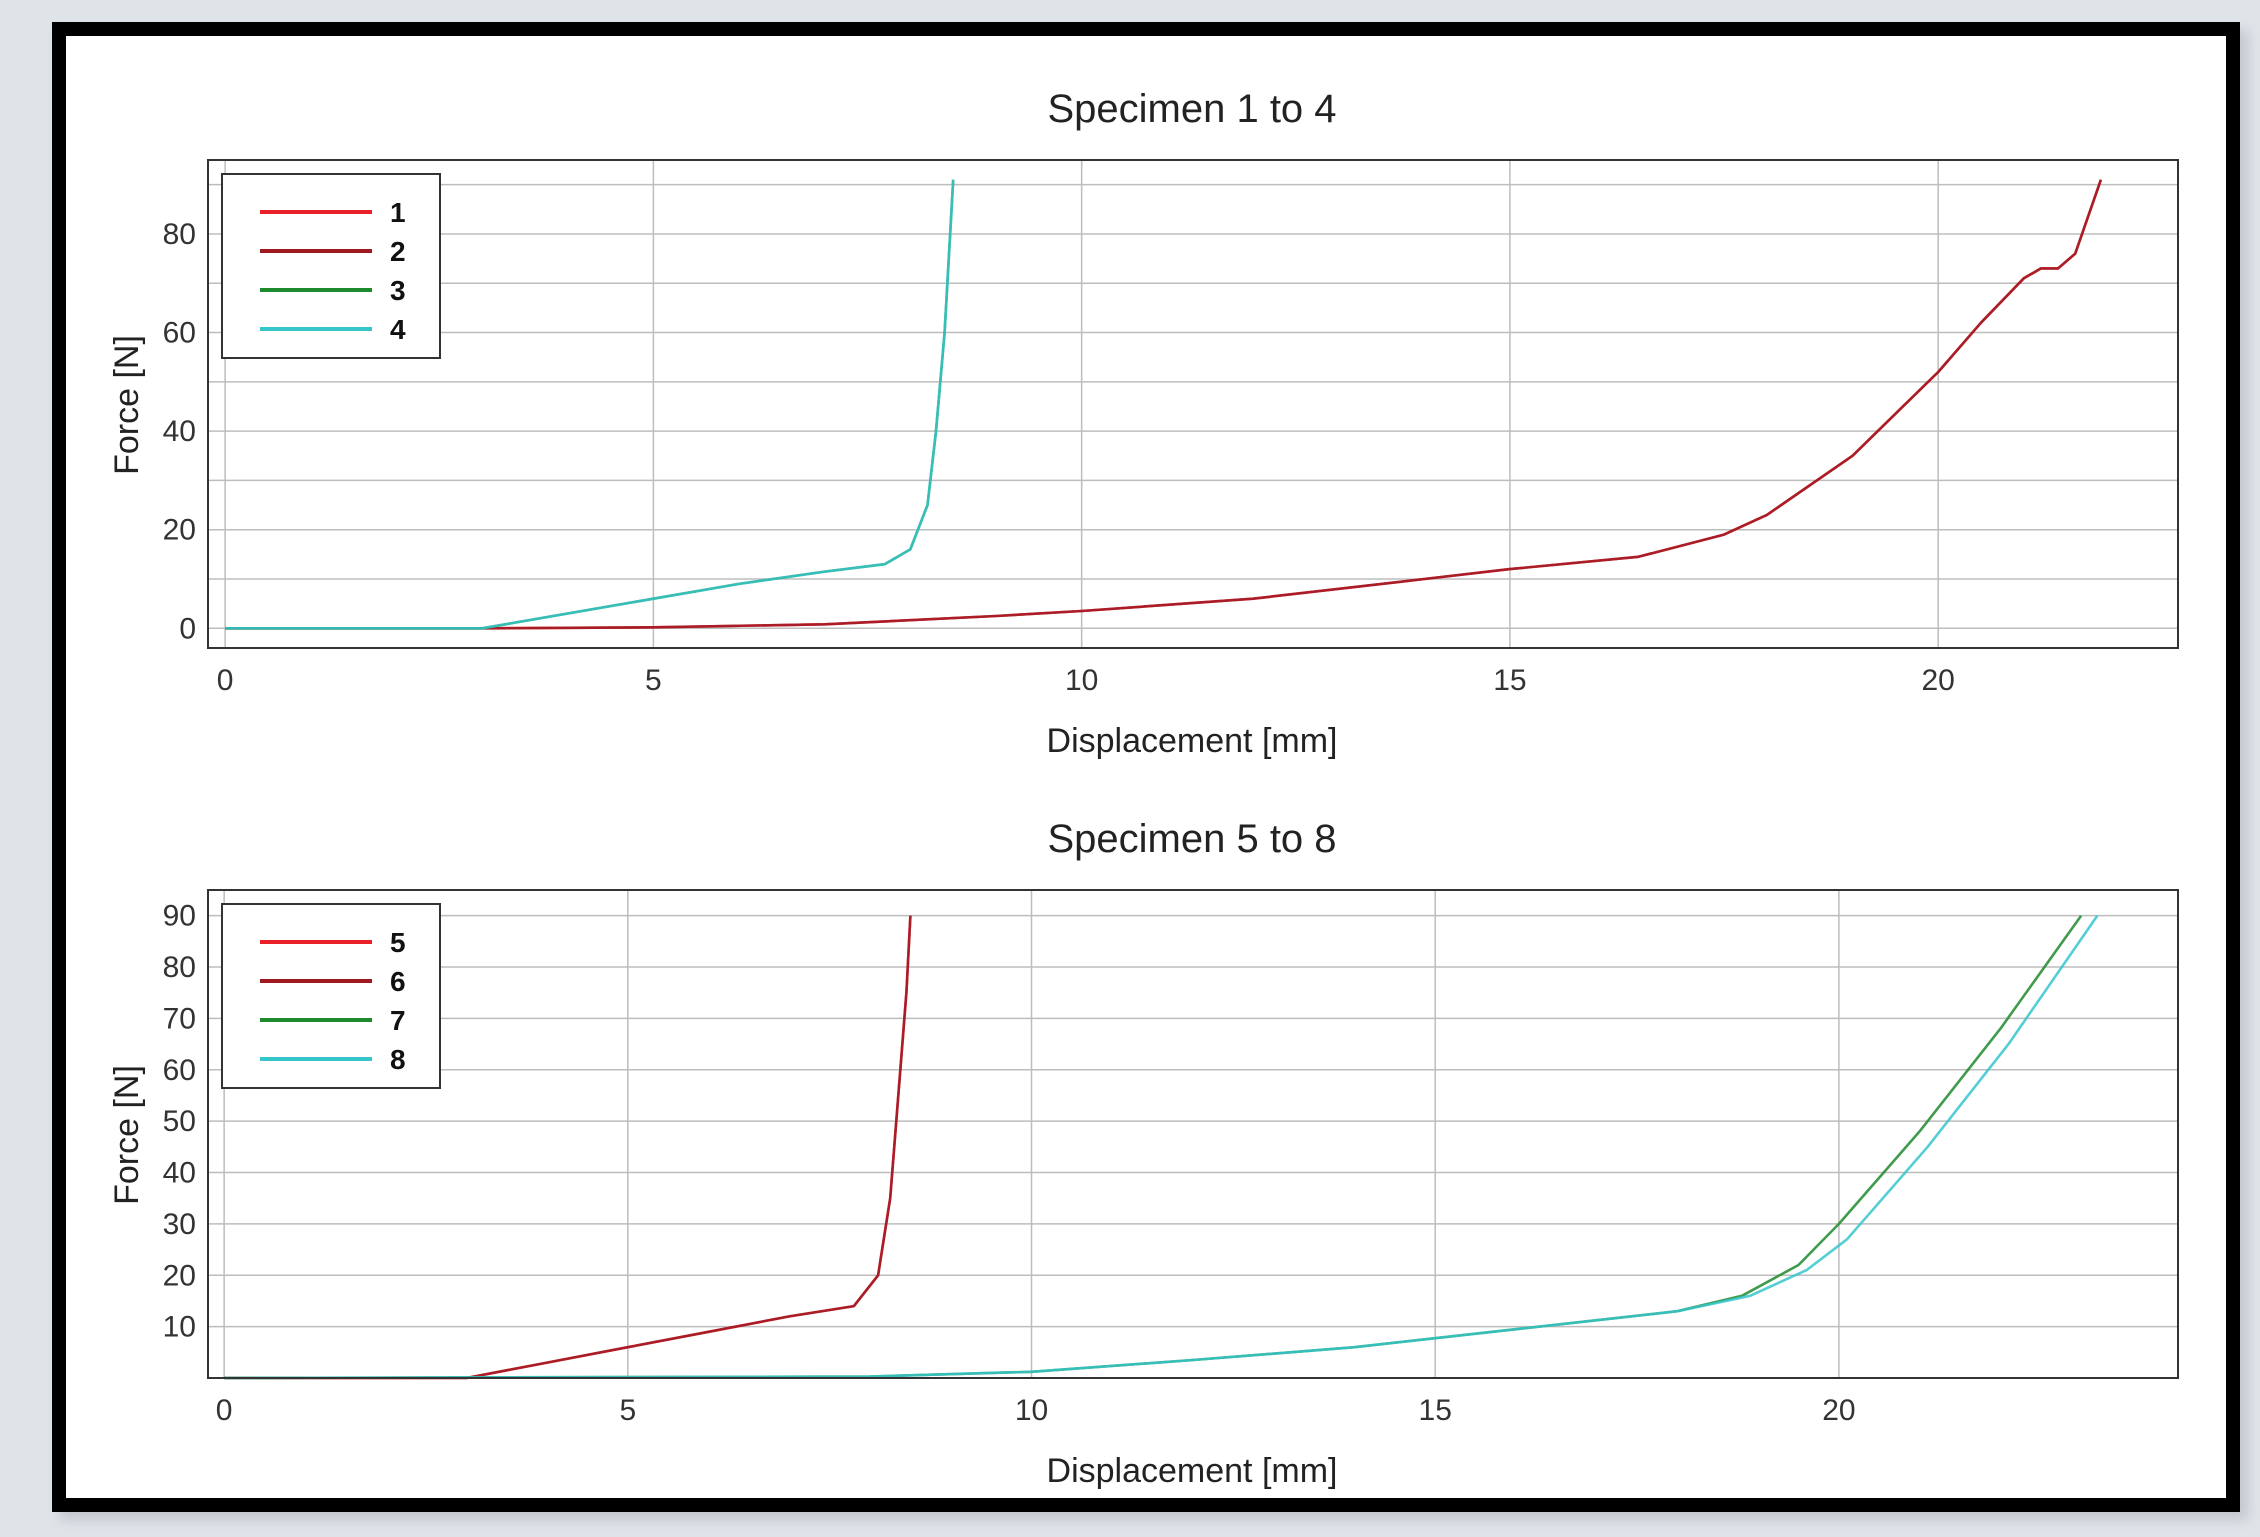  I want to click on y-tick-label: 50, so click(179, 1121).